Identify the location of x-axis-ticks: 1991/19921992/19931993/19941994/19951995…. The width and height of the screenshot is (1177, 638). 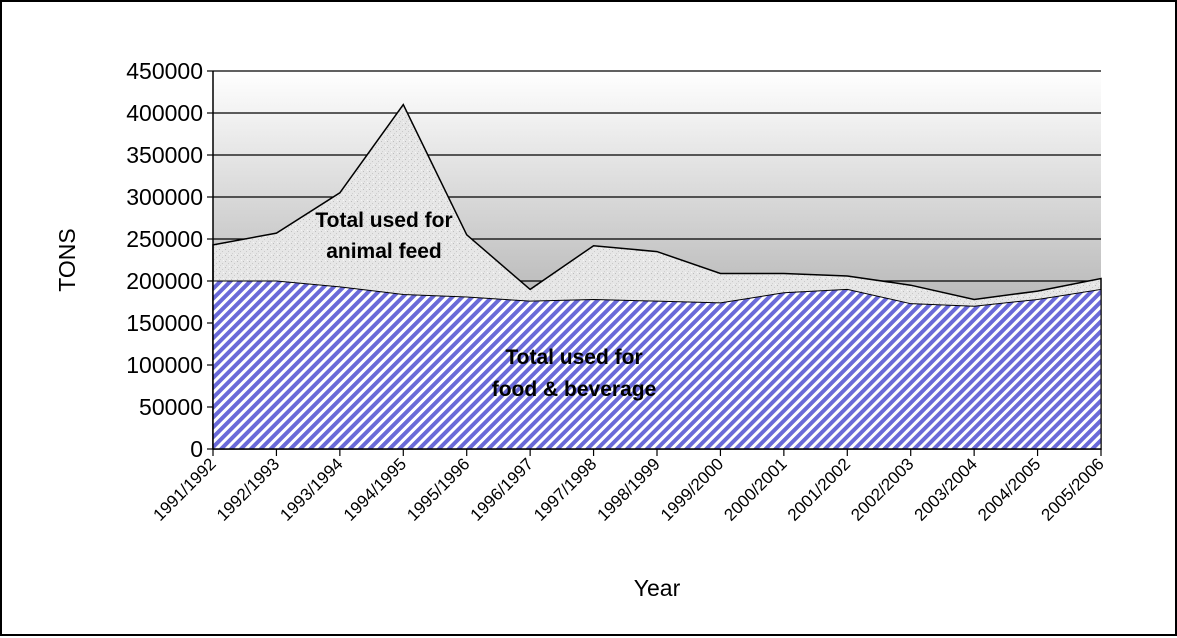
(629, 487).